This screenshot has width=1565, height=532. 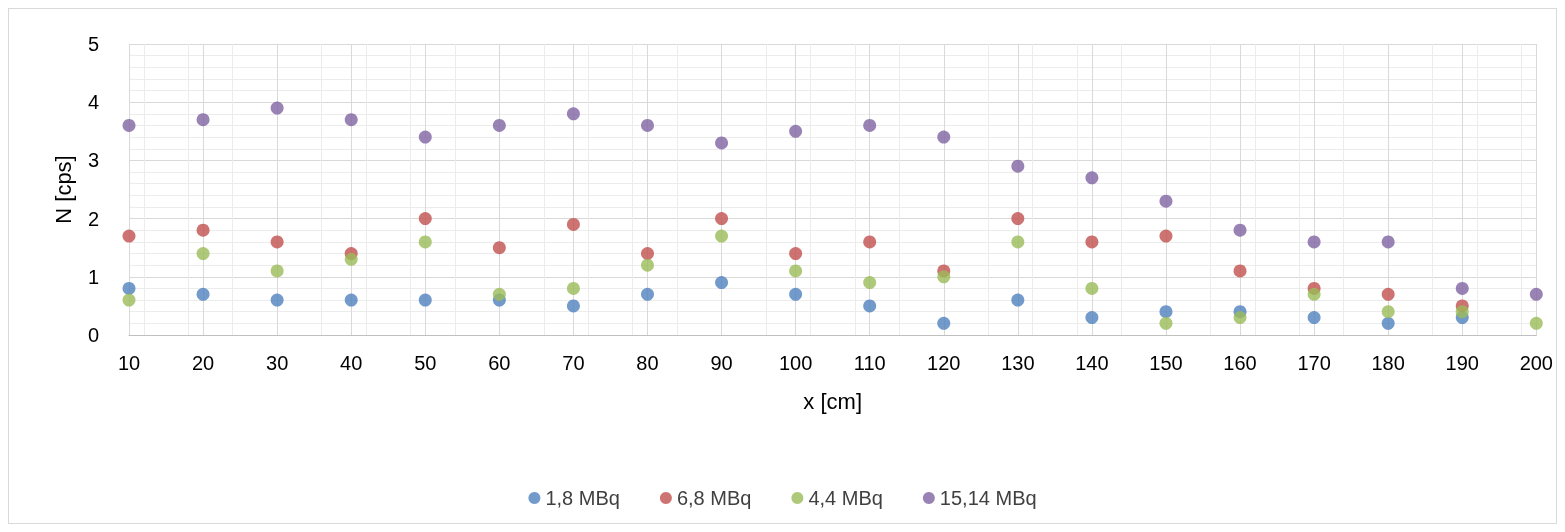 I want to click on y-tick-label: 3, so click(x=93, y=160).